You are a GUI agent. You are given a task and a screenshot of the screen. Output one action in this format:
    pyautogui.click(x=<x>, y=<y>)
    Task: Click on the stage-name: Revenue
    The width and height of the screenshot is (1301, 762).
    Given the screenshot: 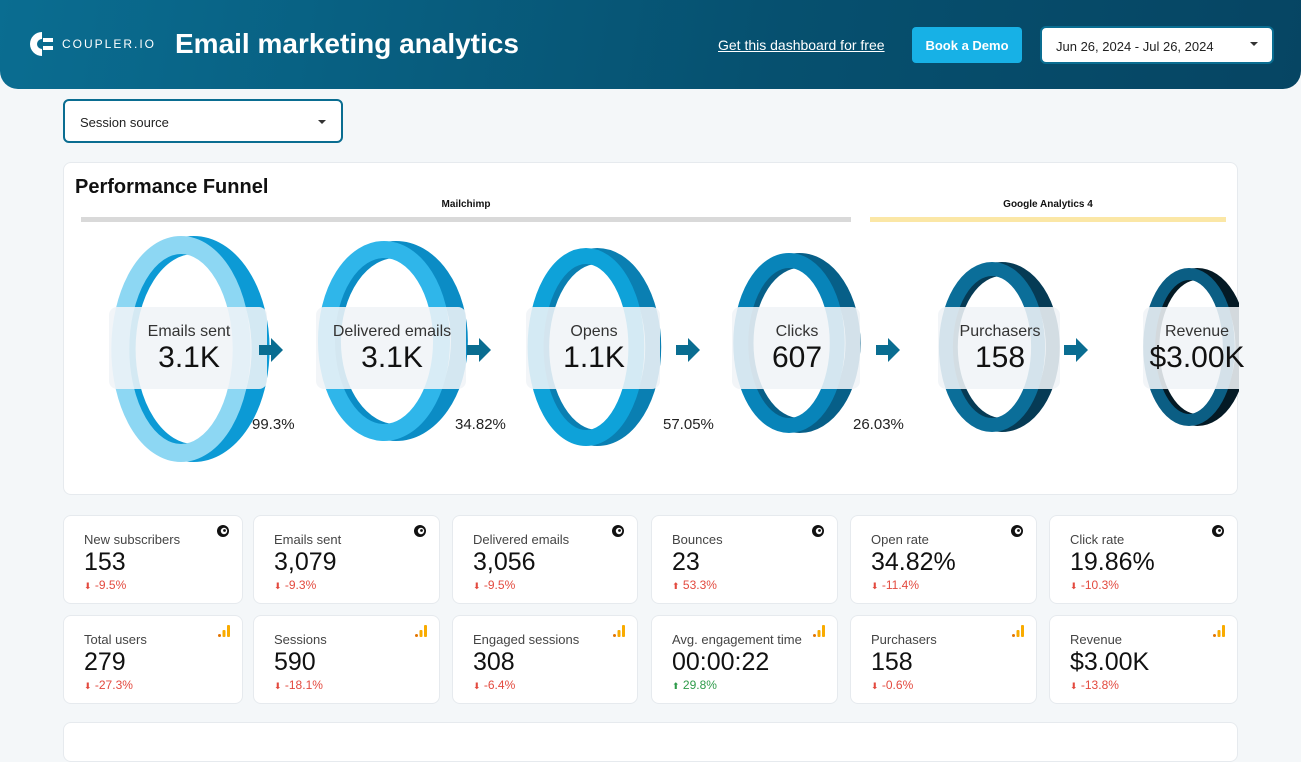 What is the action you would take?
    pyautogui.click(x=1197, y=331)
    